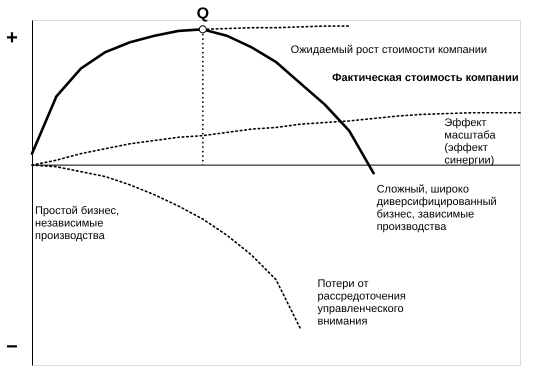 The width and height of the screenshot is (538, 384). I want to click on series-label: Фактическая стоимость компании, so click(425, 78).